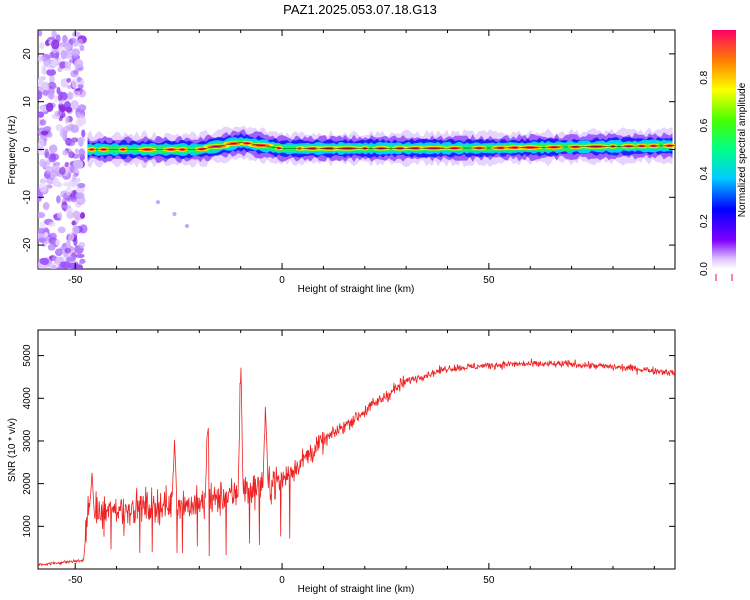 This screenshot has height=600, width=750. Describe the element at coordinates (356, 289) in the screenshot. I see `spectrogram-x-label: Height of straight line (km)` at that location.